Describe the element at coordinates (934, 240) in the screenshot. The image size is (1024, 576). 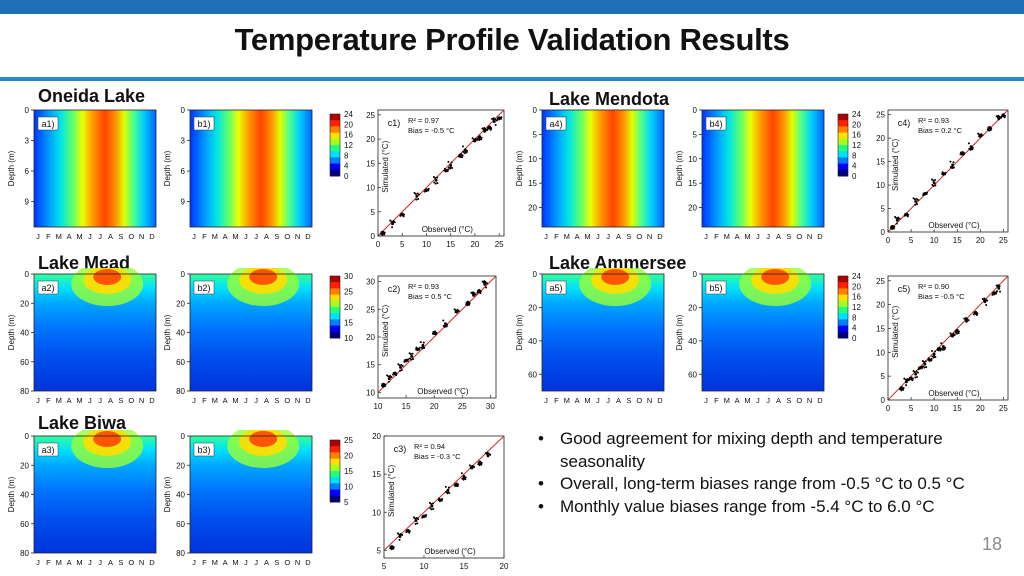
I see `x-tick-label: 10` at that location.